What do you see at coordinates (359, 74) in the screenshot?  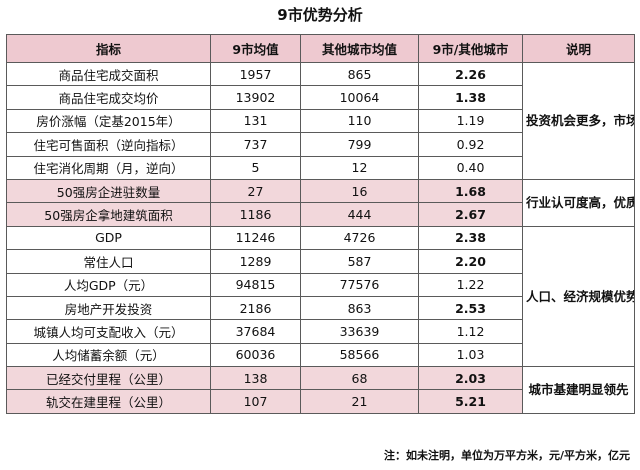 I see `cell-other-city-avg: 865` at bounding box center [359, 74].